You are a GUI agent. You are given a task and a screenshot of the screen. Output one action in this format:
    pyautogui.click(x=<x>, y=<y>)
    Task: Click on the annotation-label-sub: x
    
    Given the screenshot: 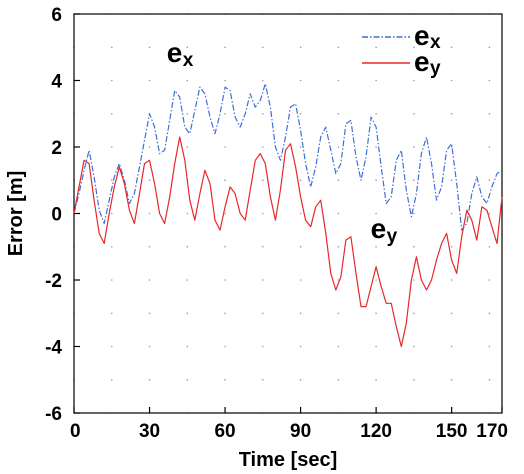 What is the action you would take?
    pyautogui.click(x=188, y=60)
    